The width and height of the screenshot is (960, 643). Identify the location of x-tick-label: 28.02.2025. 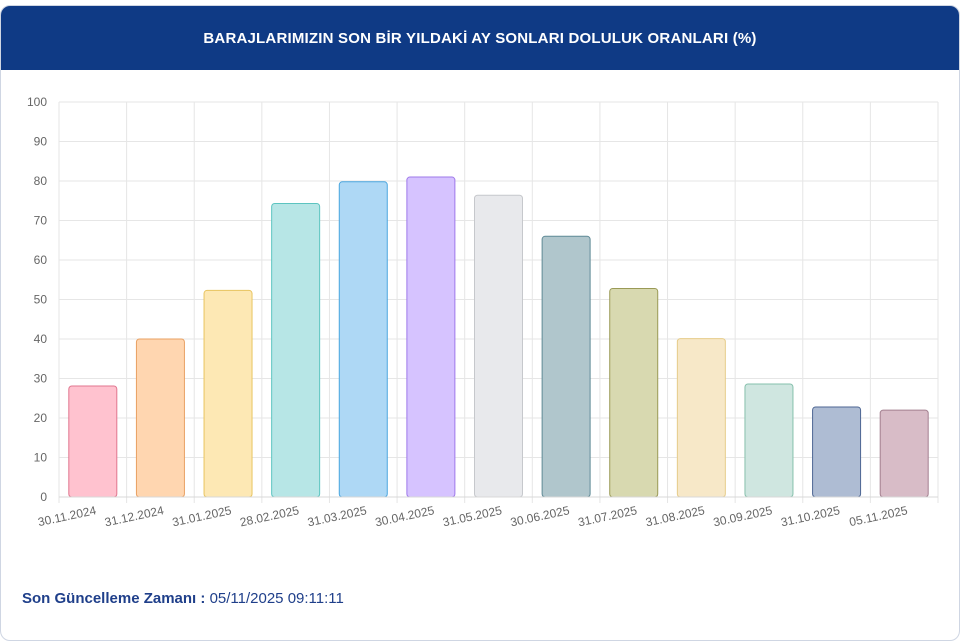
(270, 516).